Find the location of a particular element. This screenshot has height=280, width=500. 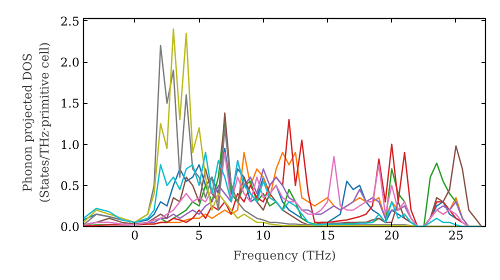

x-tick-label: 0 is located at coordinates (135, 235).